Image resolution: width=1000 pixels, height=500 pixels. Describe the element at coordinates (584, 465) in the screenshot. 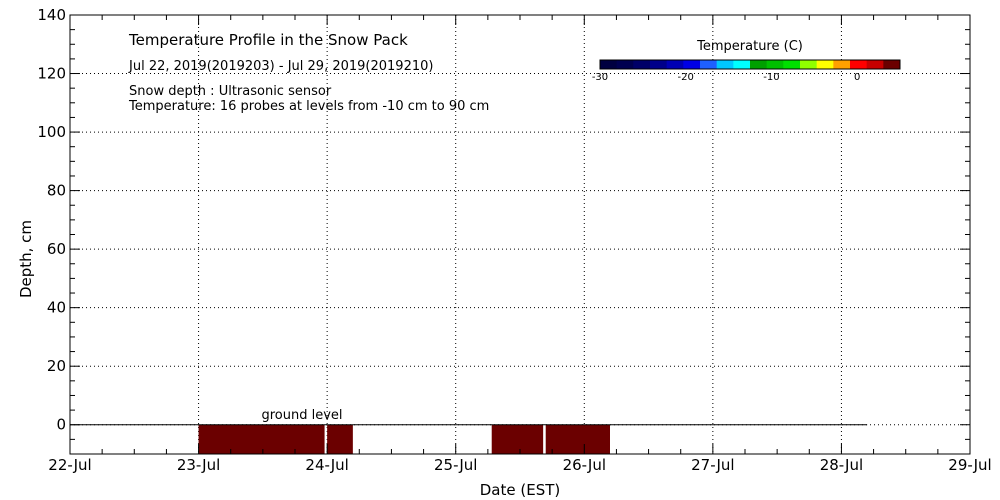

I see `x-tick-label: 26-Jul` at that location.